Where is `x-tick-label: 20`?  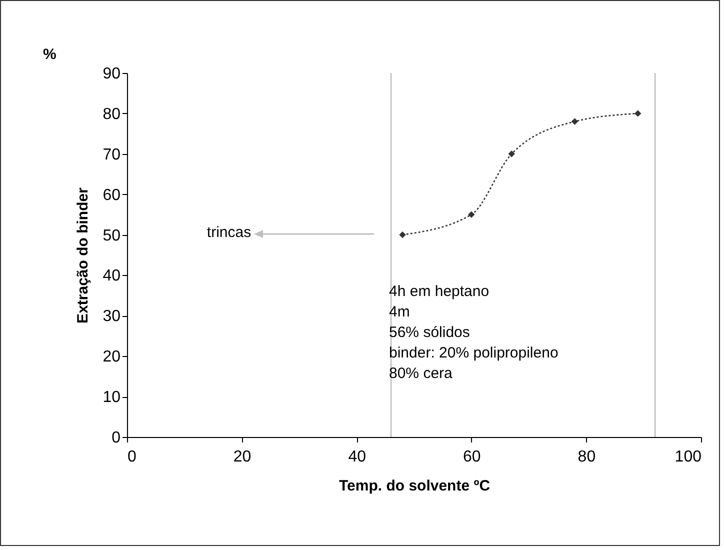
x-tick-label: 20 is located at coordinates (242, 457).